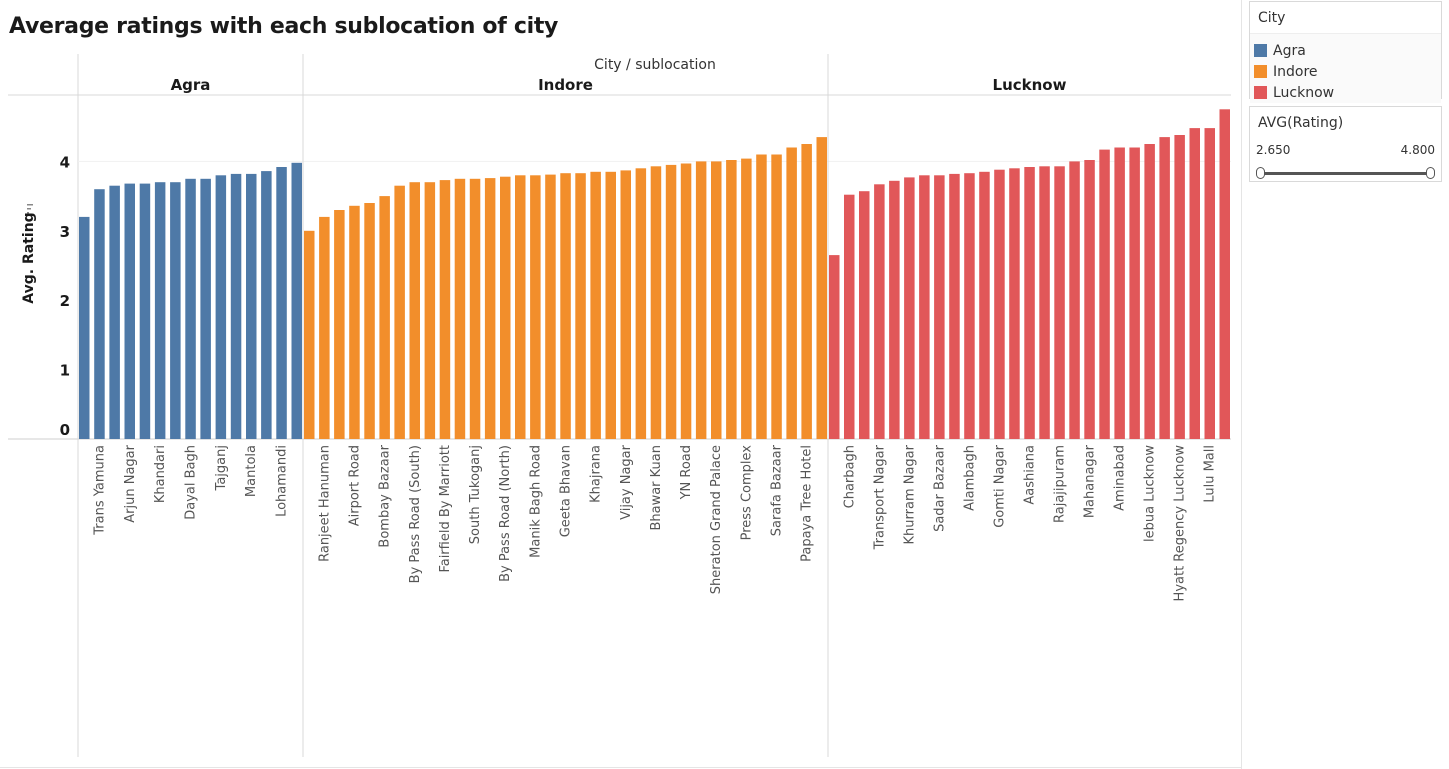 The width and height of the screenshot is (1449, 769). I want to click on legend-title: City, so click(1272, 18).